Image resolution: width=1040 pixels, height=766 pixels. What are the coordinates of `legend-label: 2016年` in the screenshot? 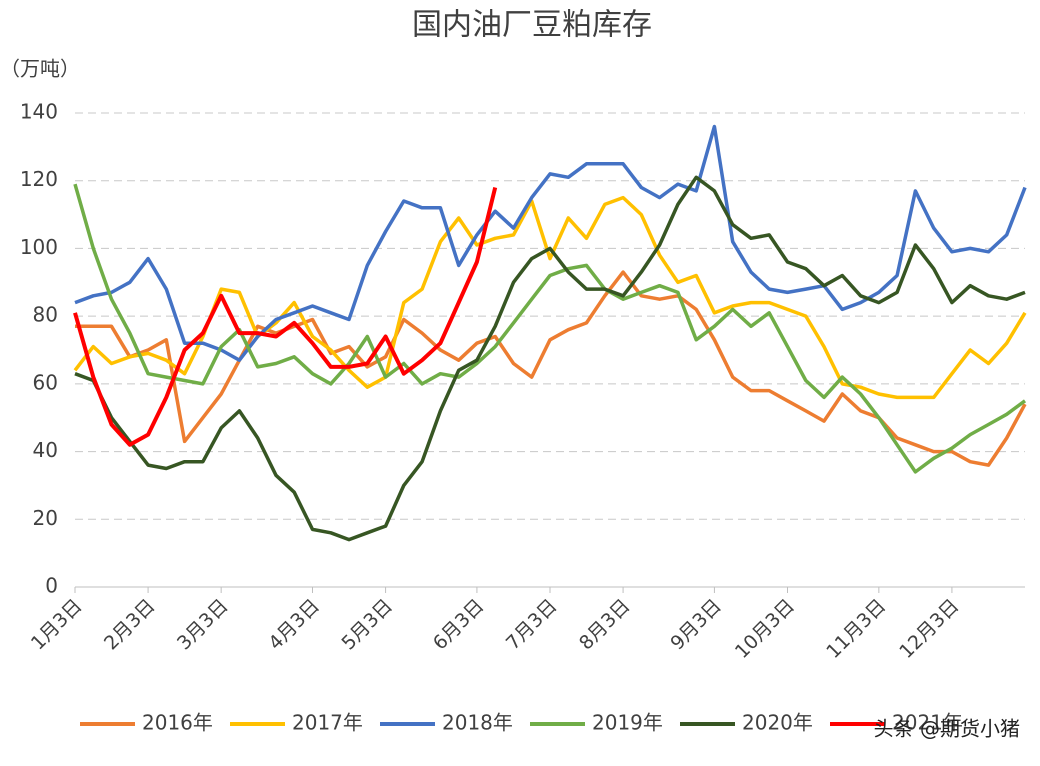 It's located at (177, 723).